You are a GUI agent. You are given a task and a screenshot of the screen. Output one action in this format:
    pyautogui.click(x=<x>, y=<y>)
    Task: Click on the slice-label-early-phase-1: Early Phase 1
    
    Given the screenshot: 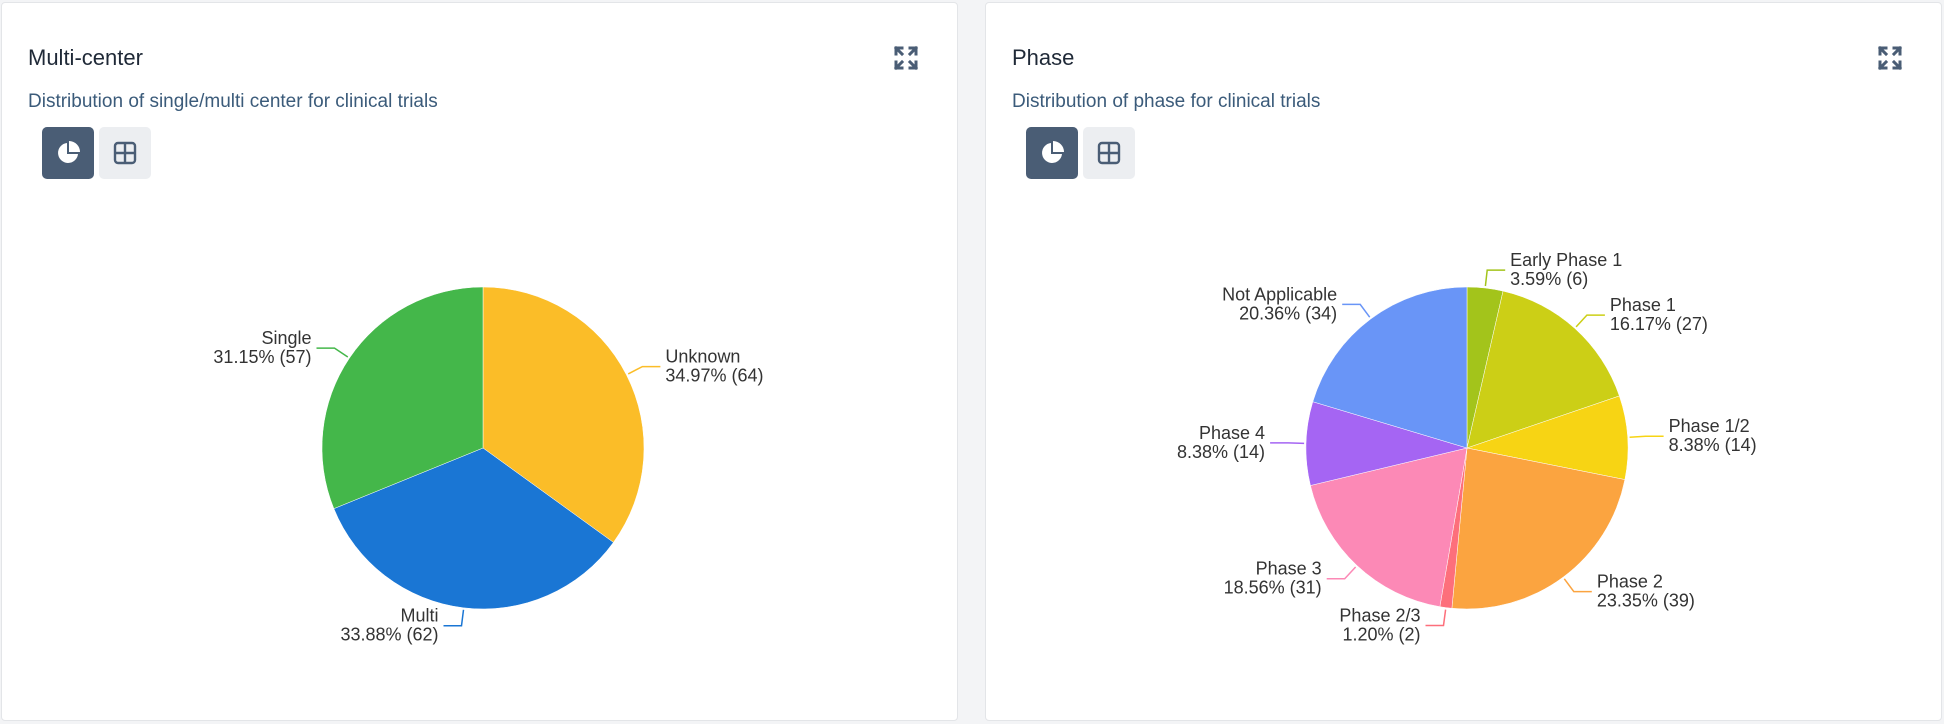 What is the action you would take?
    pyautogui.click(x=1566, y=260)
    